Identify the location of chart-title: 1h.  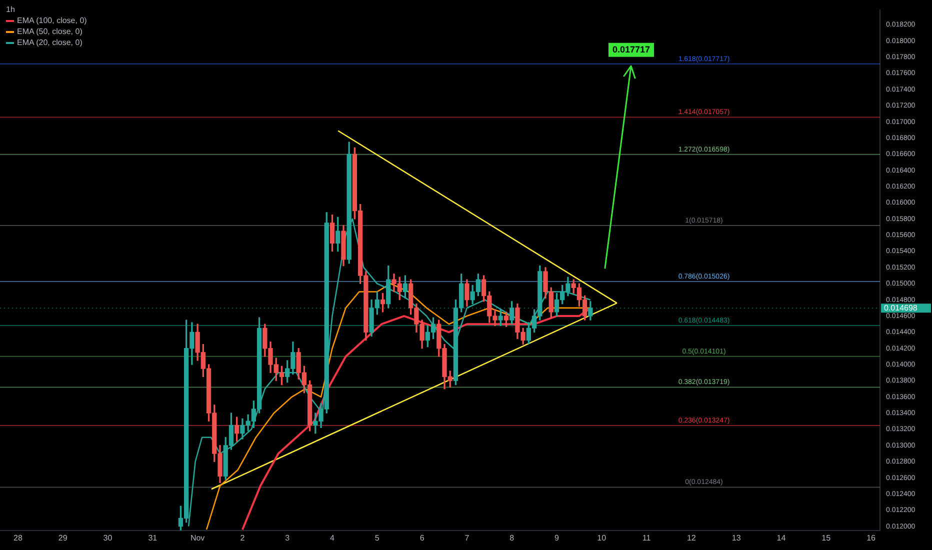
(11, 9).